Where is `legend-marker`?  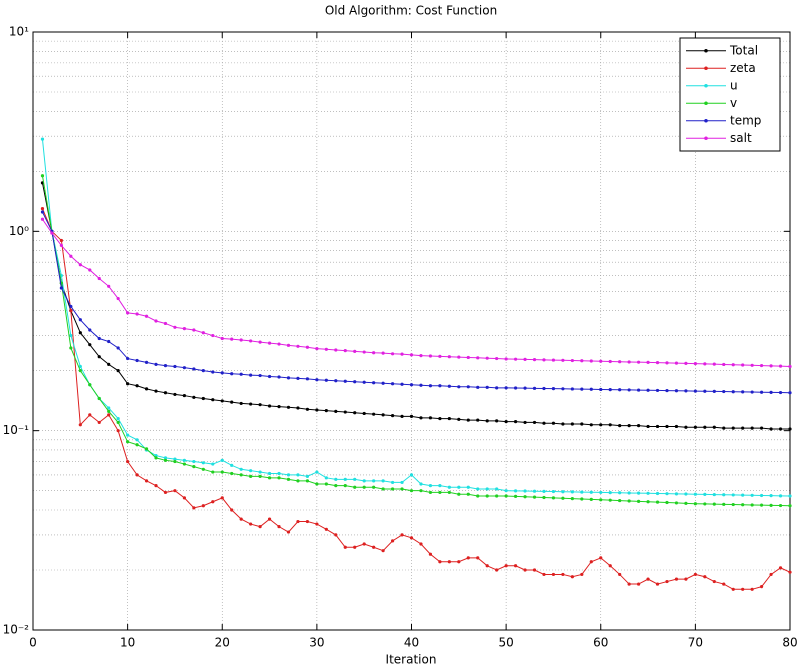 legend-marker is located at coordinates (706, 120).